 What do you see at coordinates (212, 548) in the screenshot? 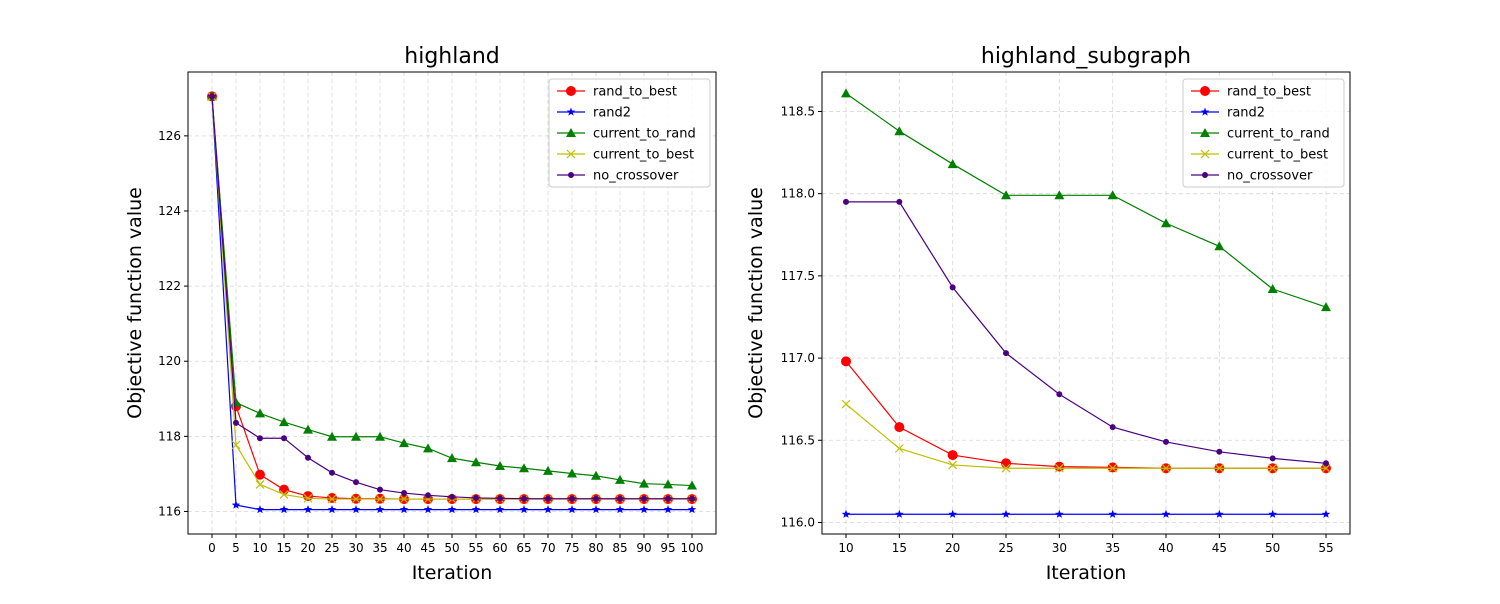
I see `x-tick-label: 0` at bounding box center [212, 548].